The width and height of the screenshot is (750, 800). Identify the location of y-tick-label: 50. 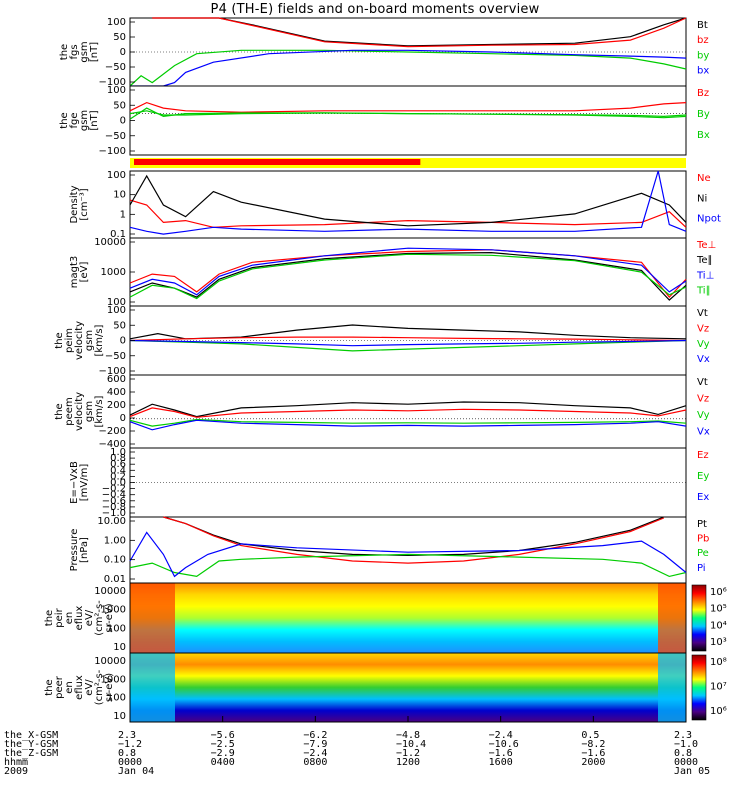
(119, 325).